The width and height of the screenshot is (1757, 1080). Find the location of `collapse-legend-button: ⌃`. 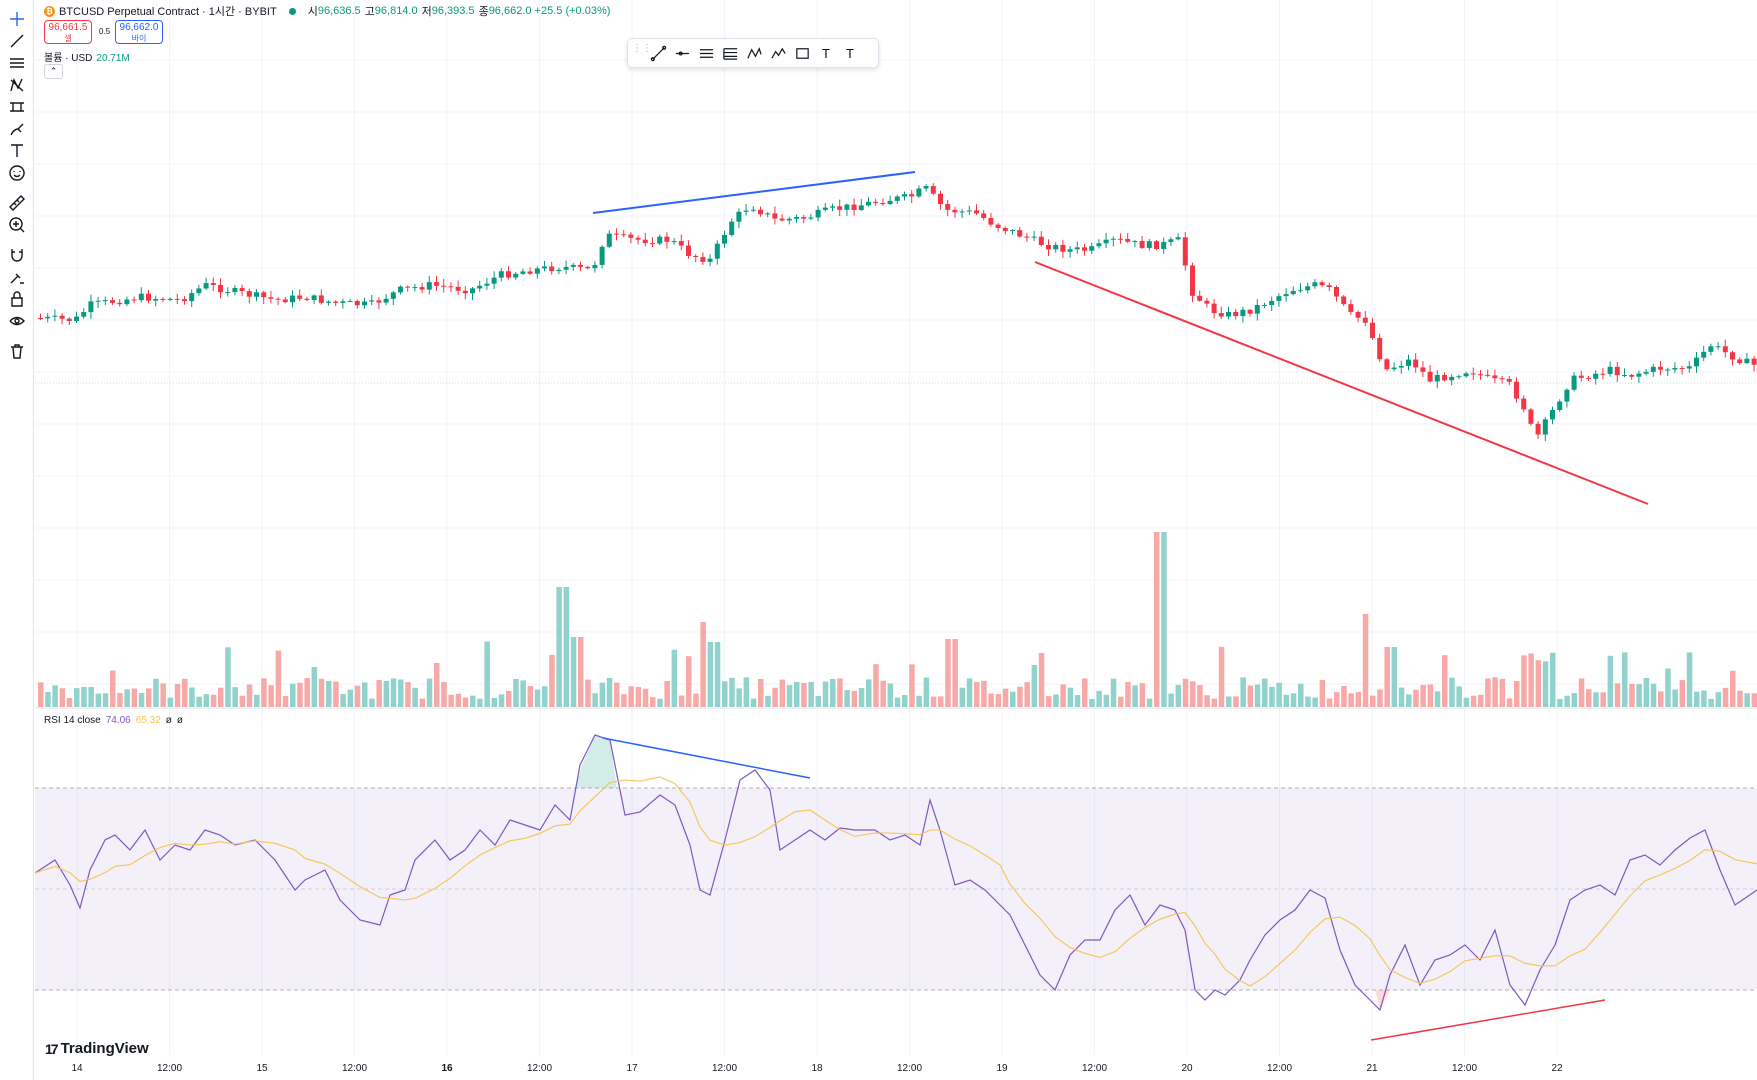

collapse-legend-button: ⌃ is located at coordinates (53, 71).